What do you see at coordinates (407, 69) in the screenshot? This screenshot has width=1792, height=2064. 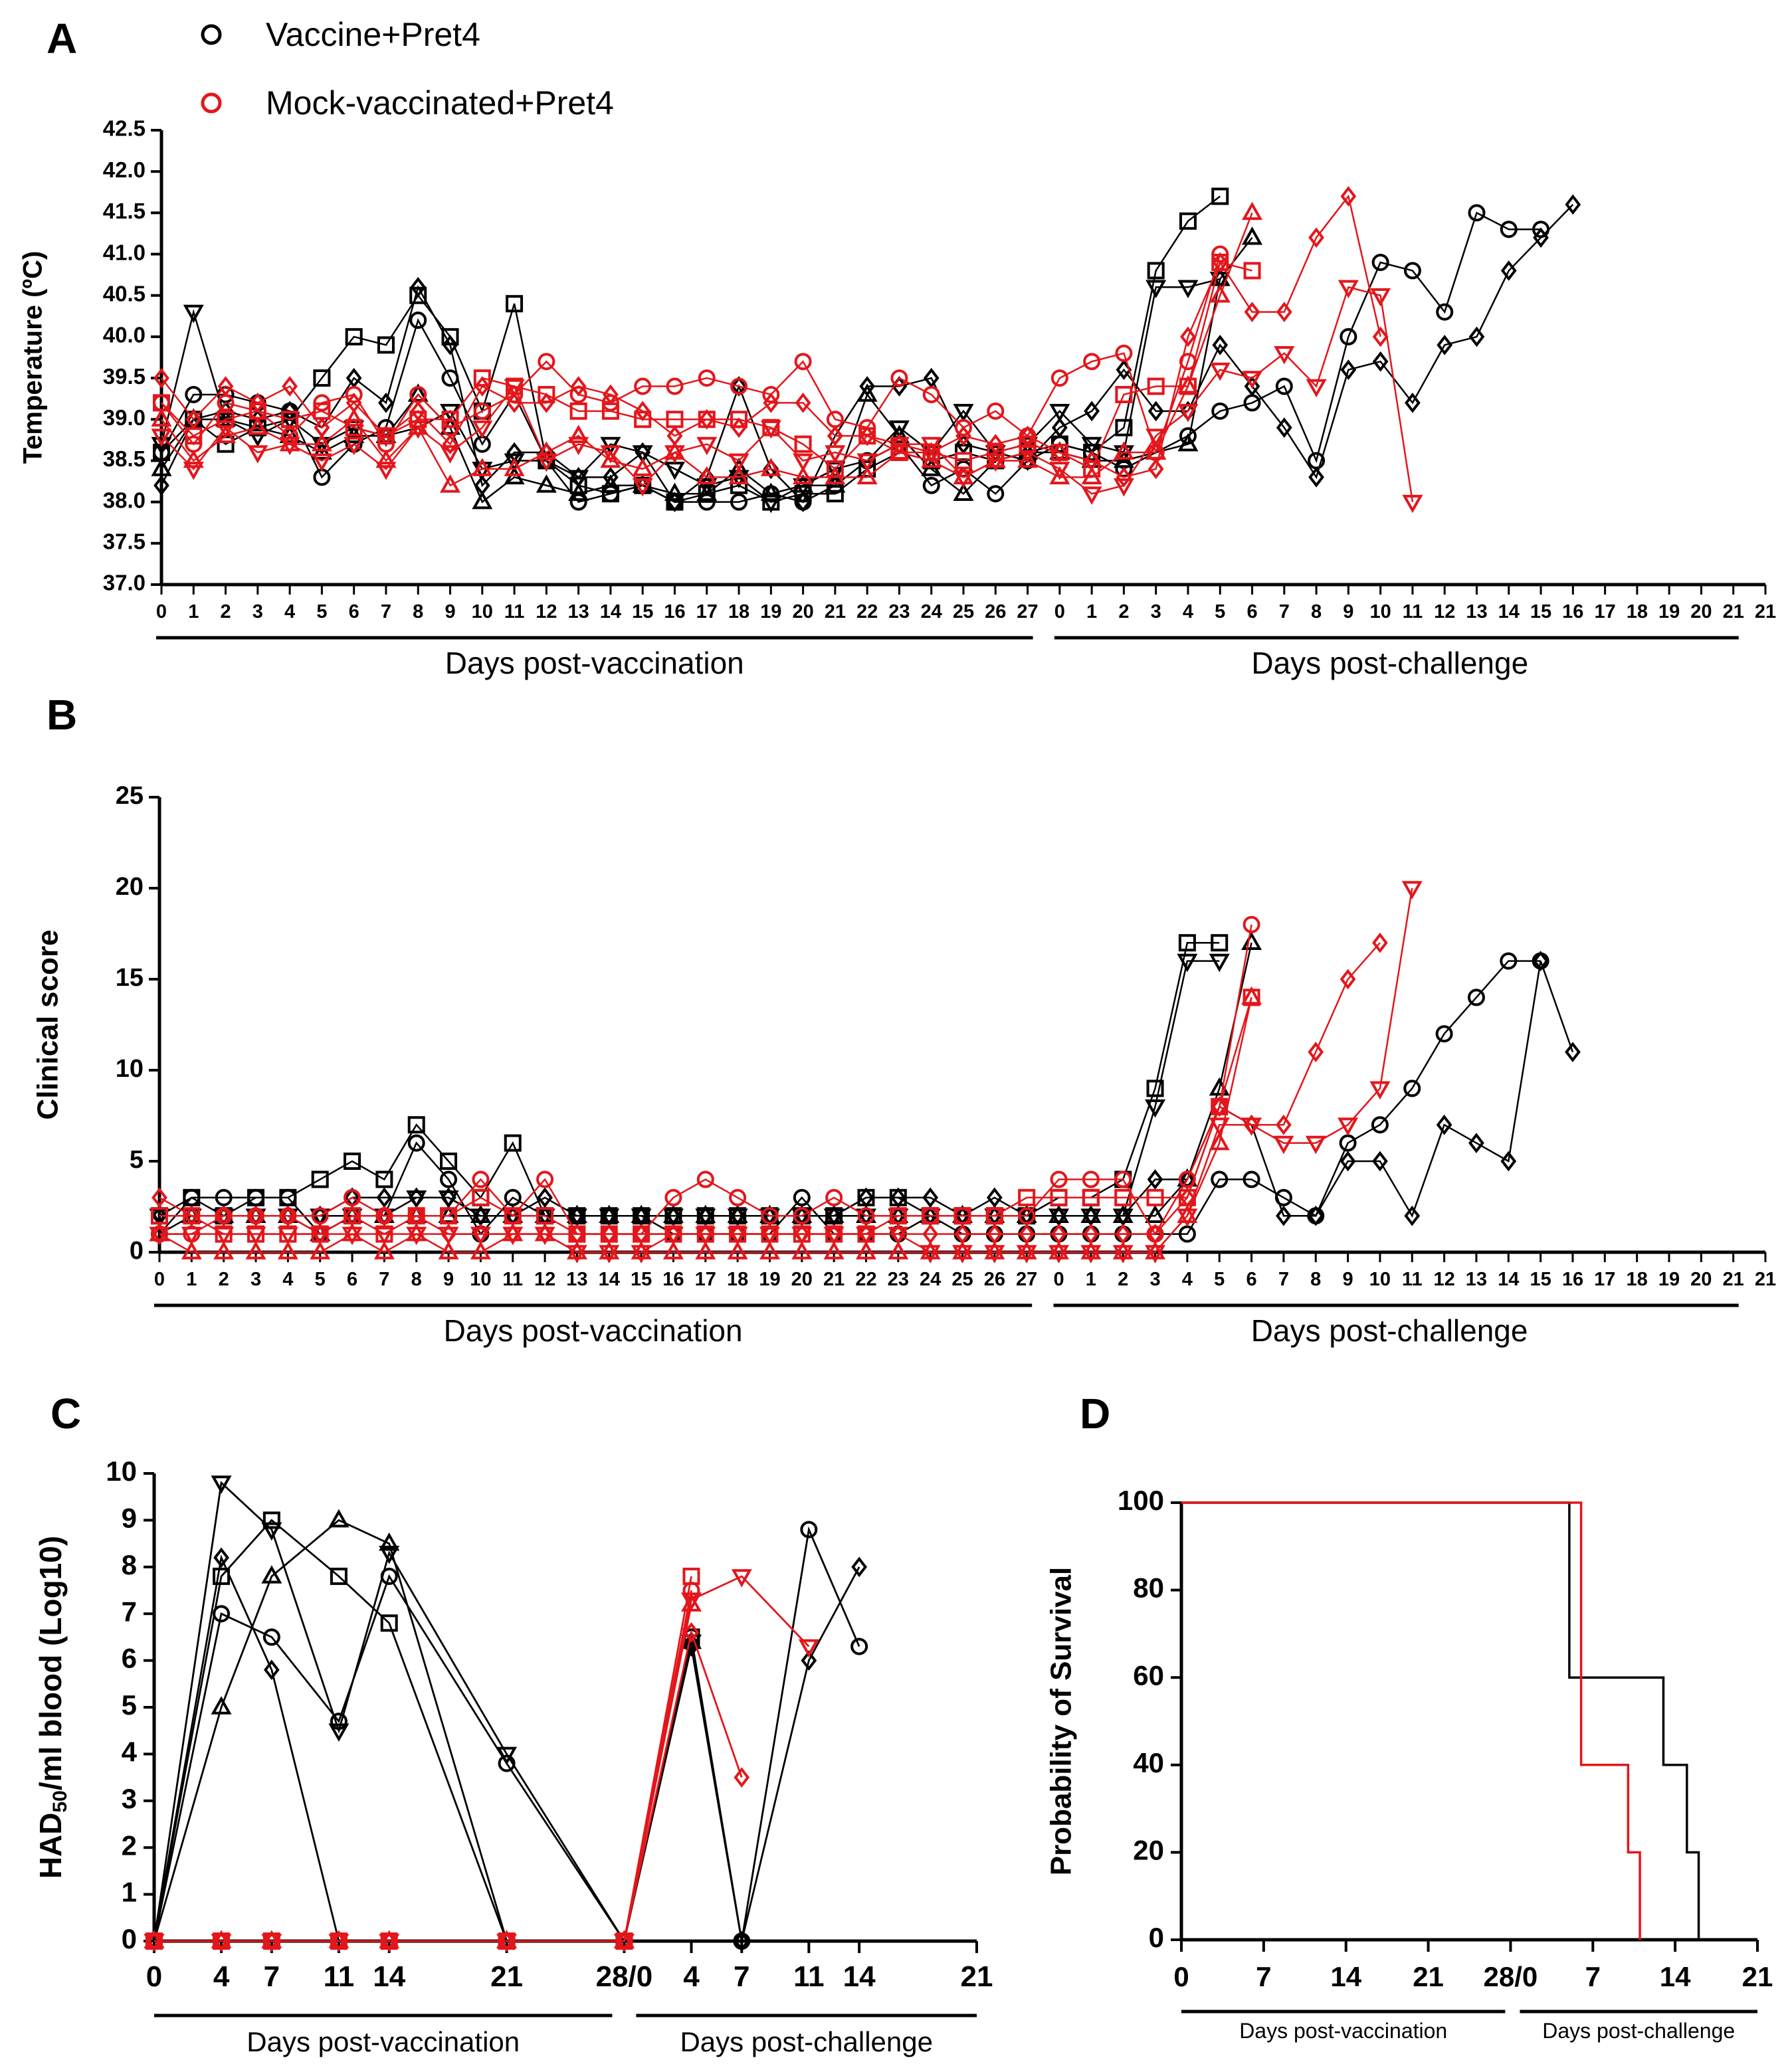 I see `legend: Vaccine+Pret4 Mock-vaccinated+Pret4` at bounding box center [407, 69].